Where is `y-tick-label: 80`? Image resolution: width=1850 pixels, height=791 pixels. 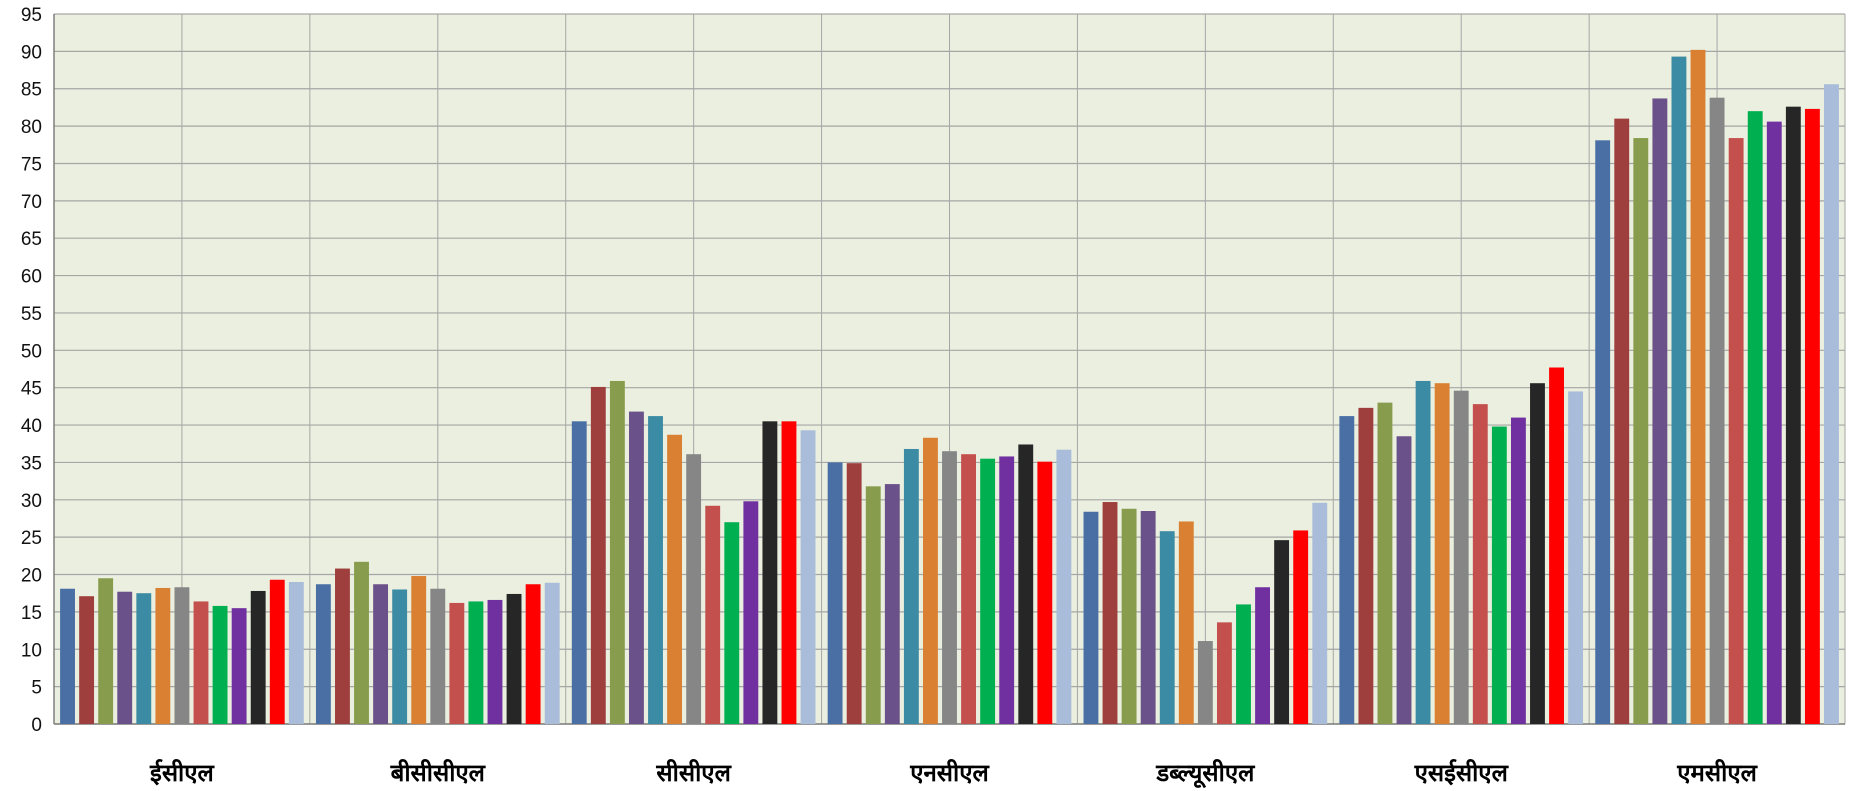
y-tick-label: 80 is located at coordinates (31, 127).